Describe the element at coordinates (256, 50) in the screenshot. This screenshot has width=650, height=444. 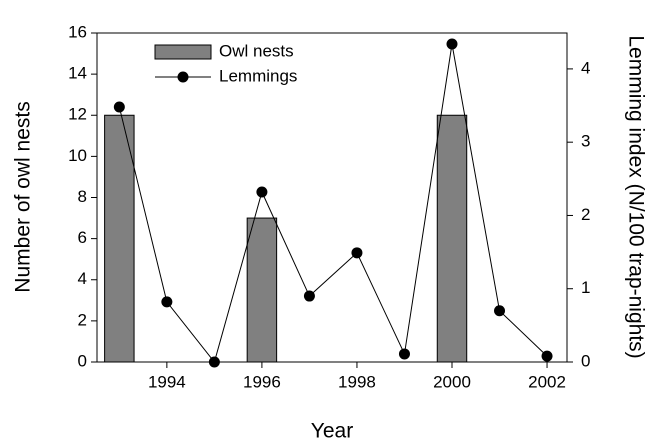
I see `legend-label: Owl nests` at that location.